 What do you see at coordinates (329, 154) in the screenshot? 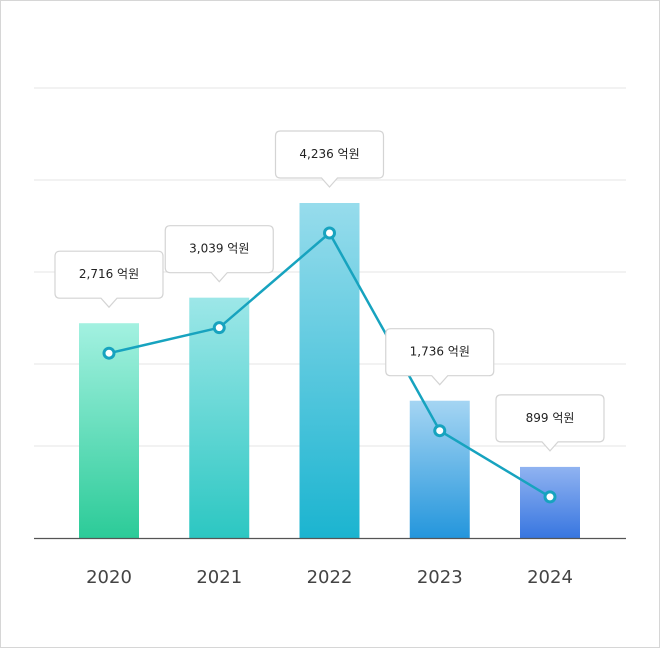
I see `value-label: 4,236 억원` at bounding box center [329, 154].